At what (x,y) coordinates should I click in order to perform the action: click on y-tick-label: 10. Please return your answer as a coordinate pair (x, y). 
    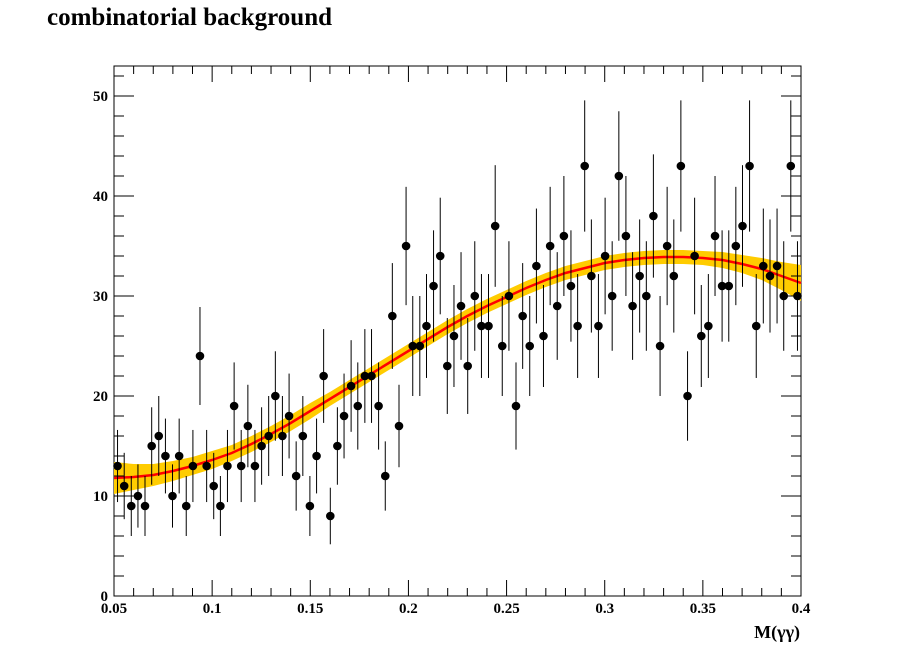
    Looking at the image, I should click on (100, 497).